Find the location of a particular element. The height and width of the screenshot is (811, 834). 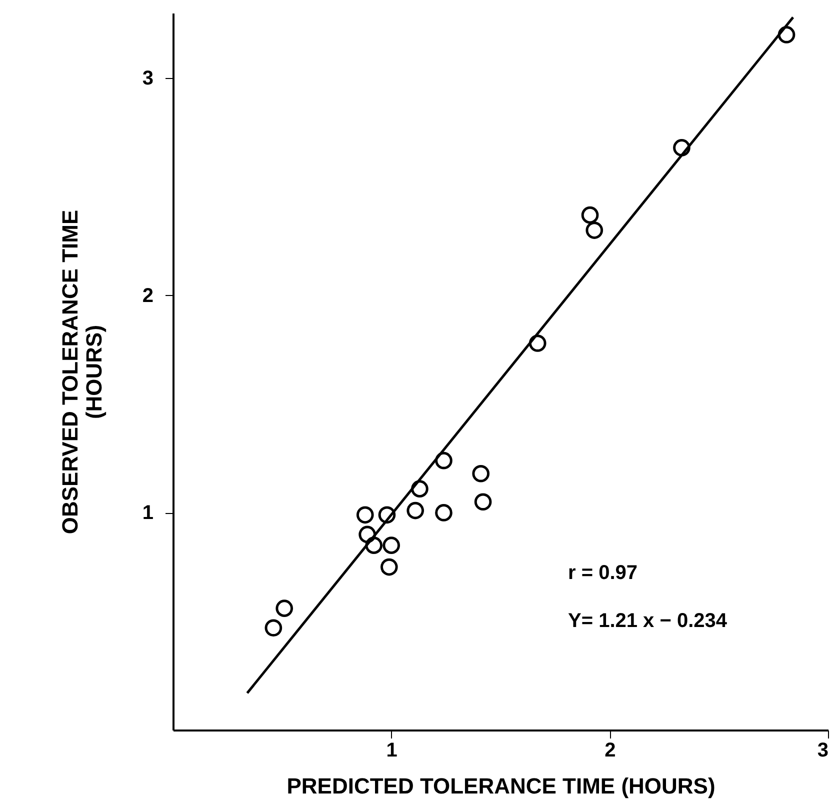

x-tick-label: 2 is located at coordinates (610, 751).